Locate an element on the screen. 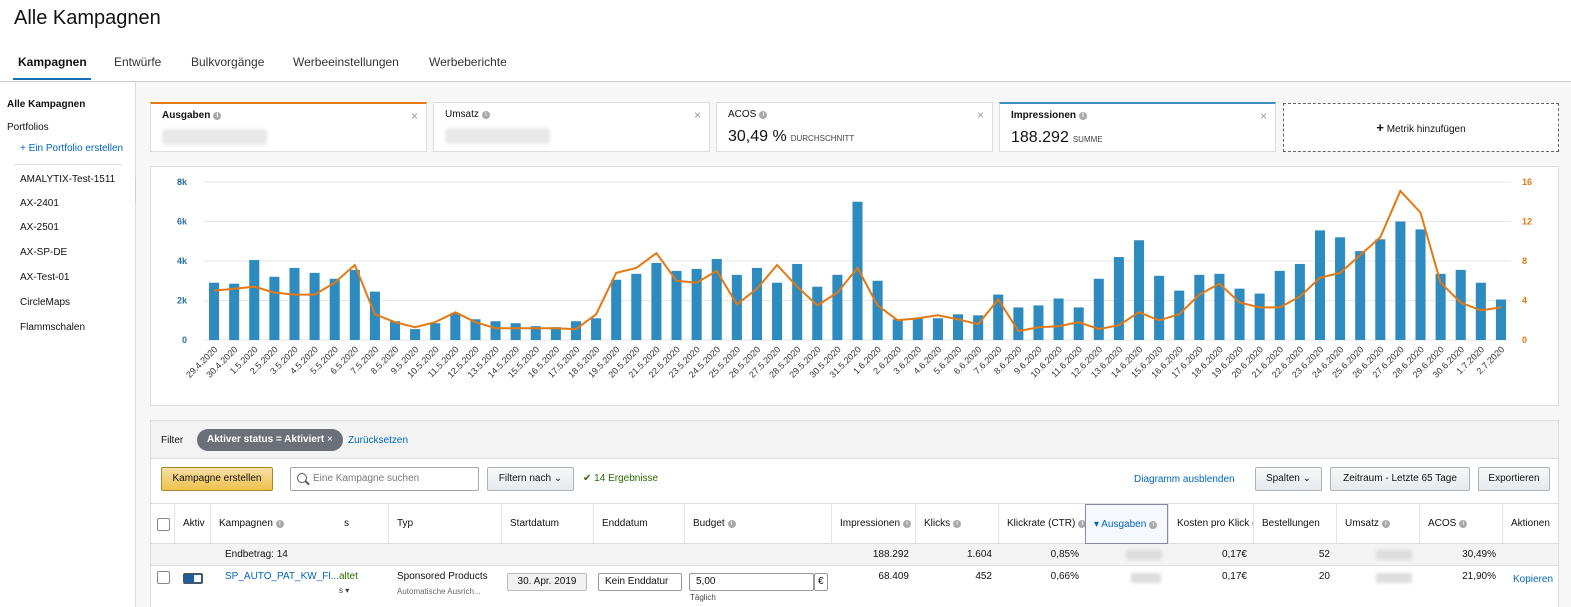  date-range-button: Zeitraum - Letzte 65 Tage is located at coordinates (1400, 479).